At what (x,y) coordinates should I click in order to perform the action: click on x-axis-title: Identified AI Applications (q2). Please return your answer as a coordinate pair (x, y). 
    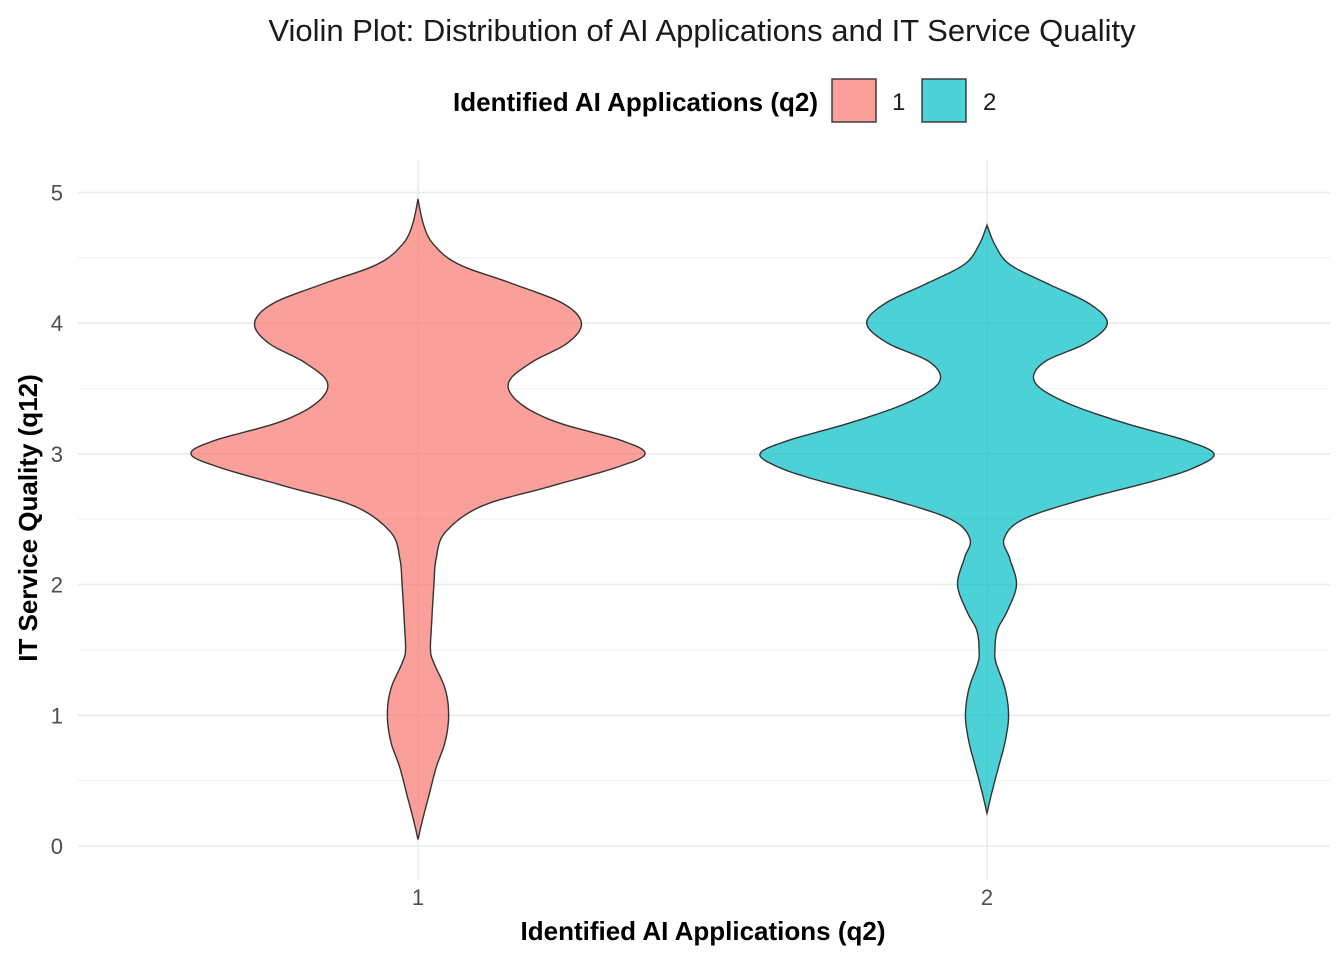
    Looking at the image, I should click on (703, 931).